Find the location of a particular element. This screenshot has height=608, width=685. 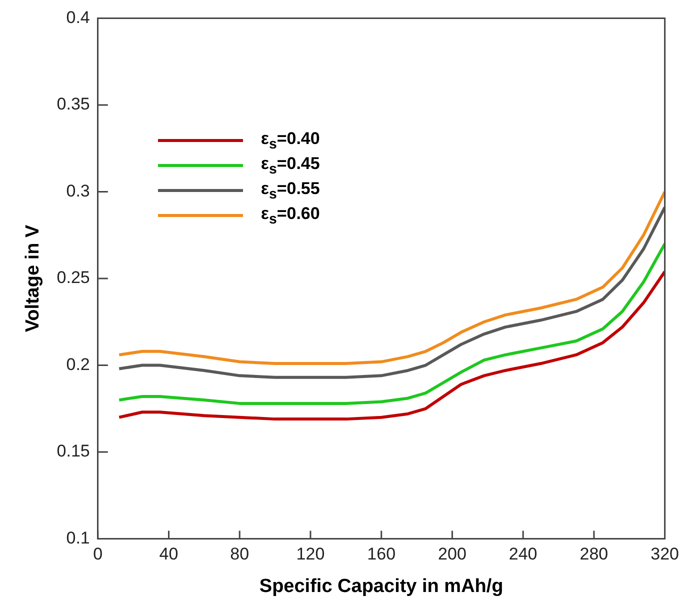

x-tick-label: 120 is located at coordinates (310, 554).